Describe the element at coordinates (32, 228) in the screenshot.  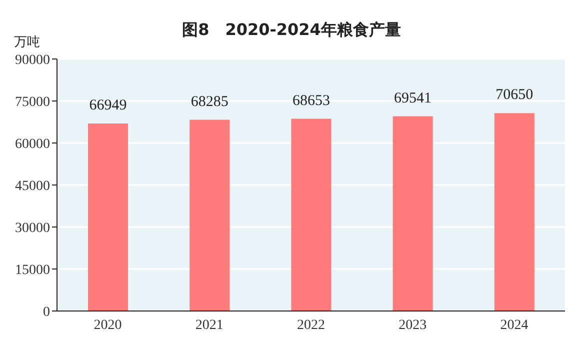
I see `y-tick-label: 30000` at that location.